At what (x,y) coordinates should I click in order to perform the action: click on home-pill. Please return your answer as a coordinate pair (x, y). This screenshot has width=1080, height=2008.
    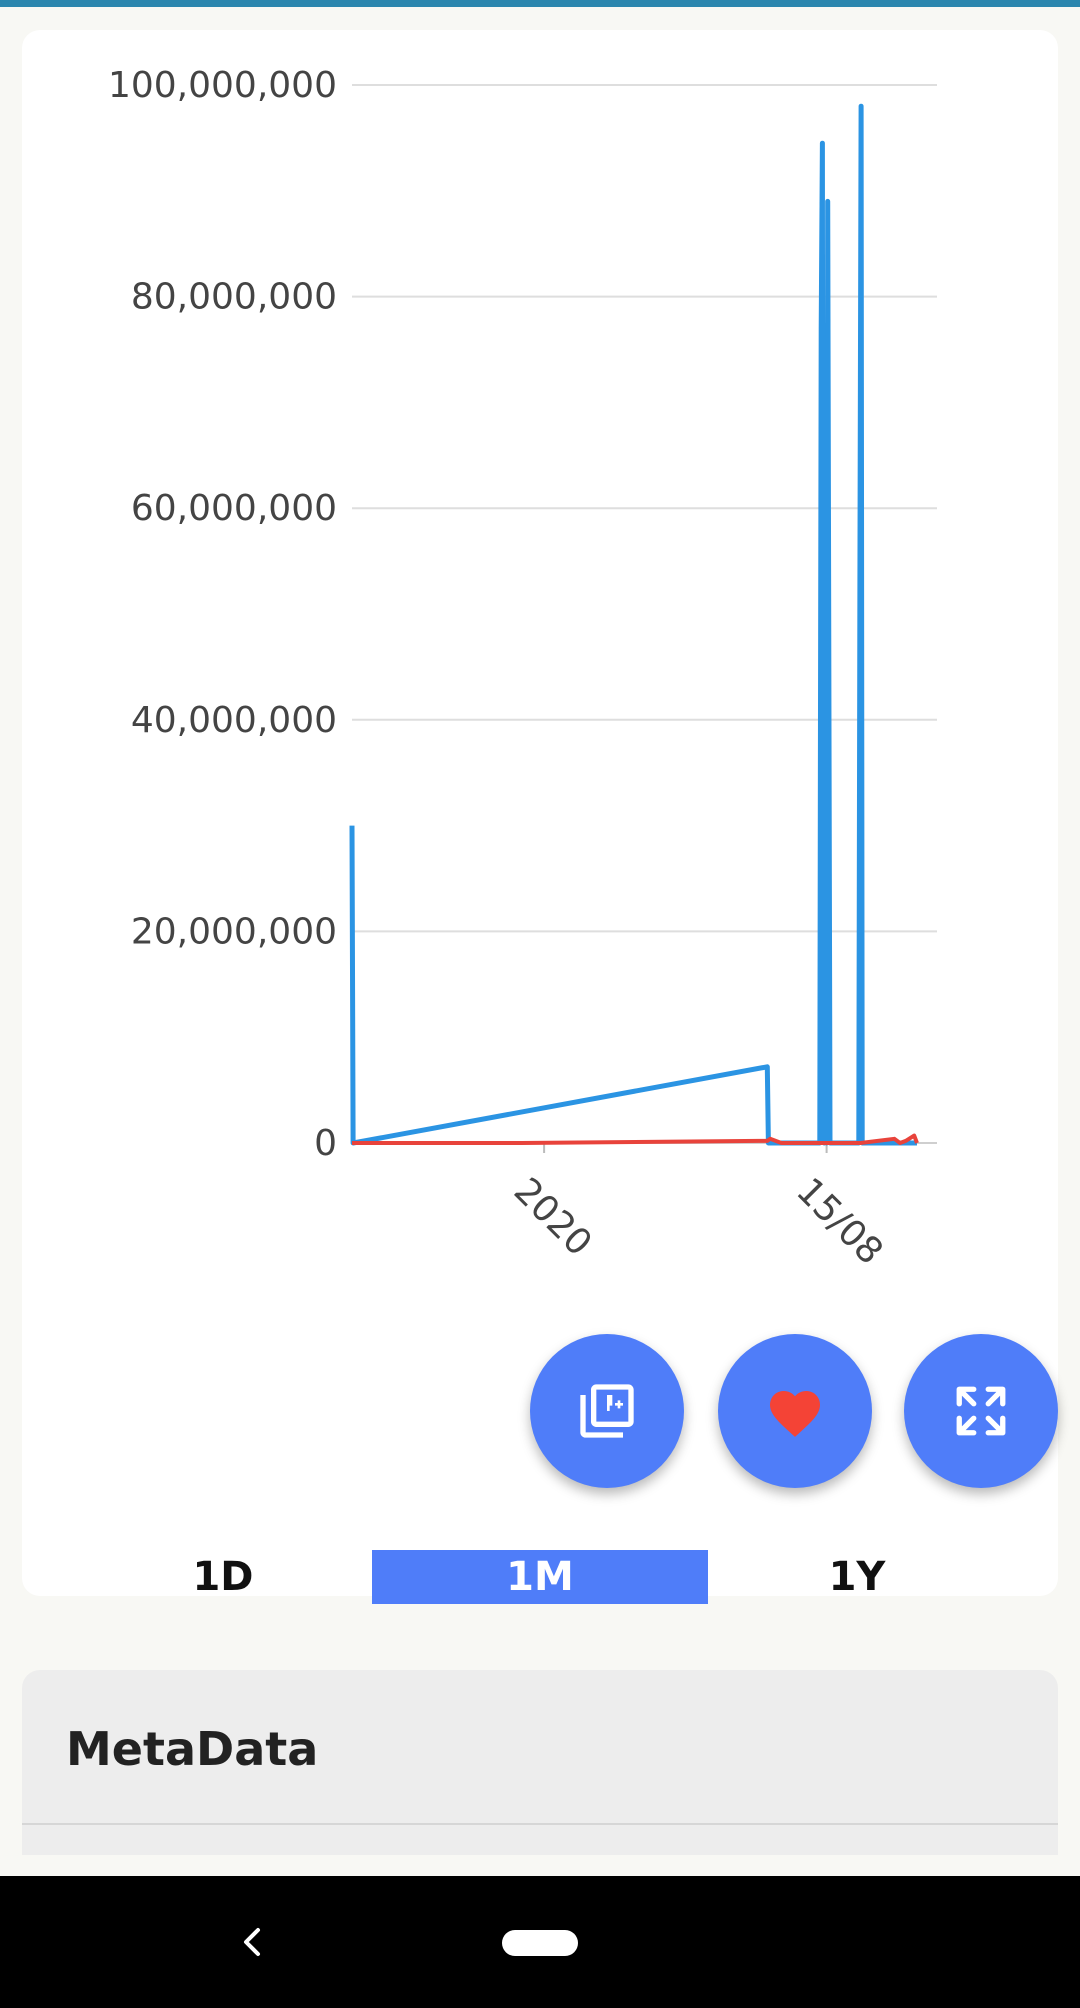
    Looking at the image, I should click on (540, 1943).